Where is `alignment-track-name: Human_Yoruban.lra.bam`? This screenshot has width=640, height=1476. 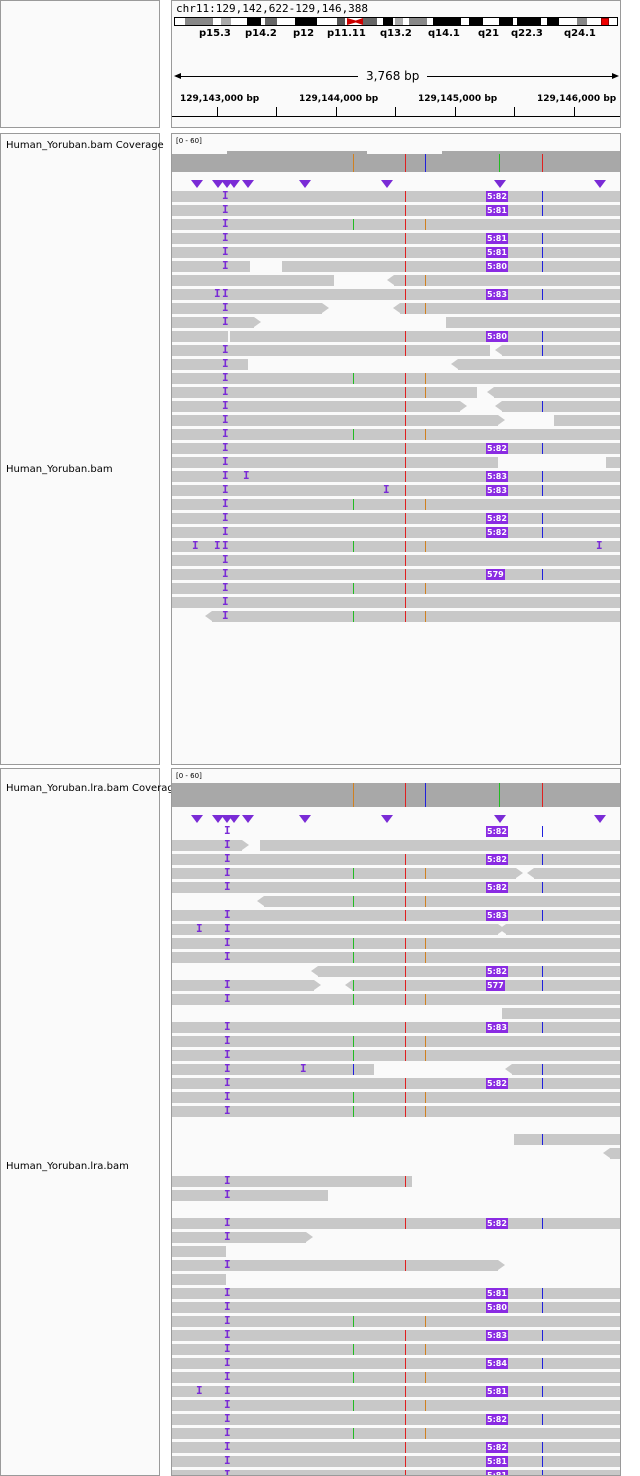
alignment-track-name: Human_Yoruban.lra.bam is located at coordinates (67, 1166).